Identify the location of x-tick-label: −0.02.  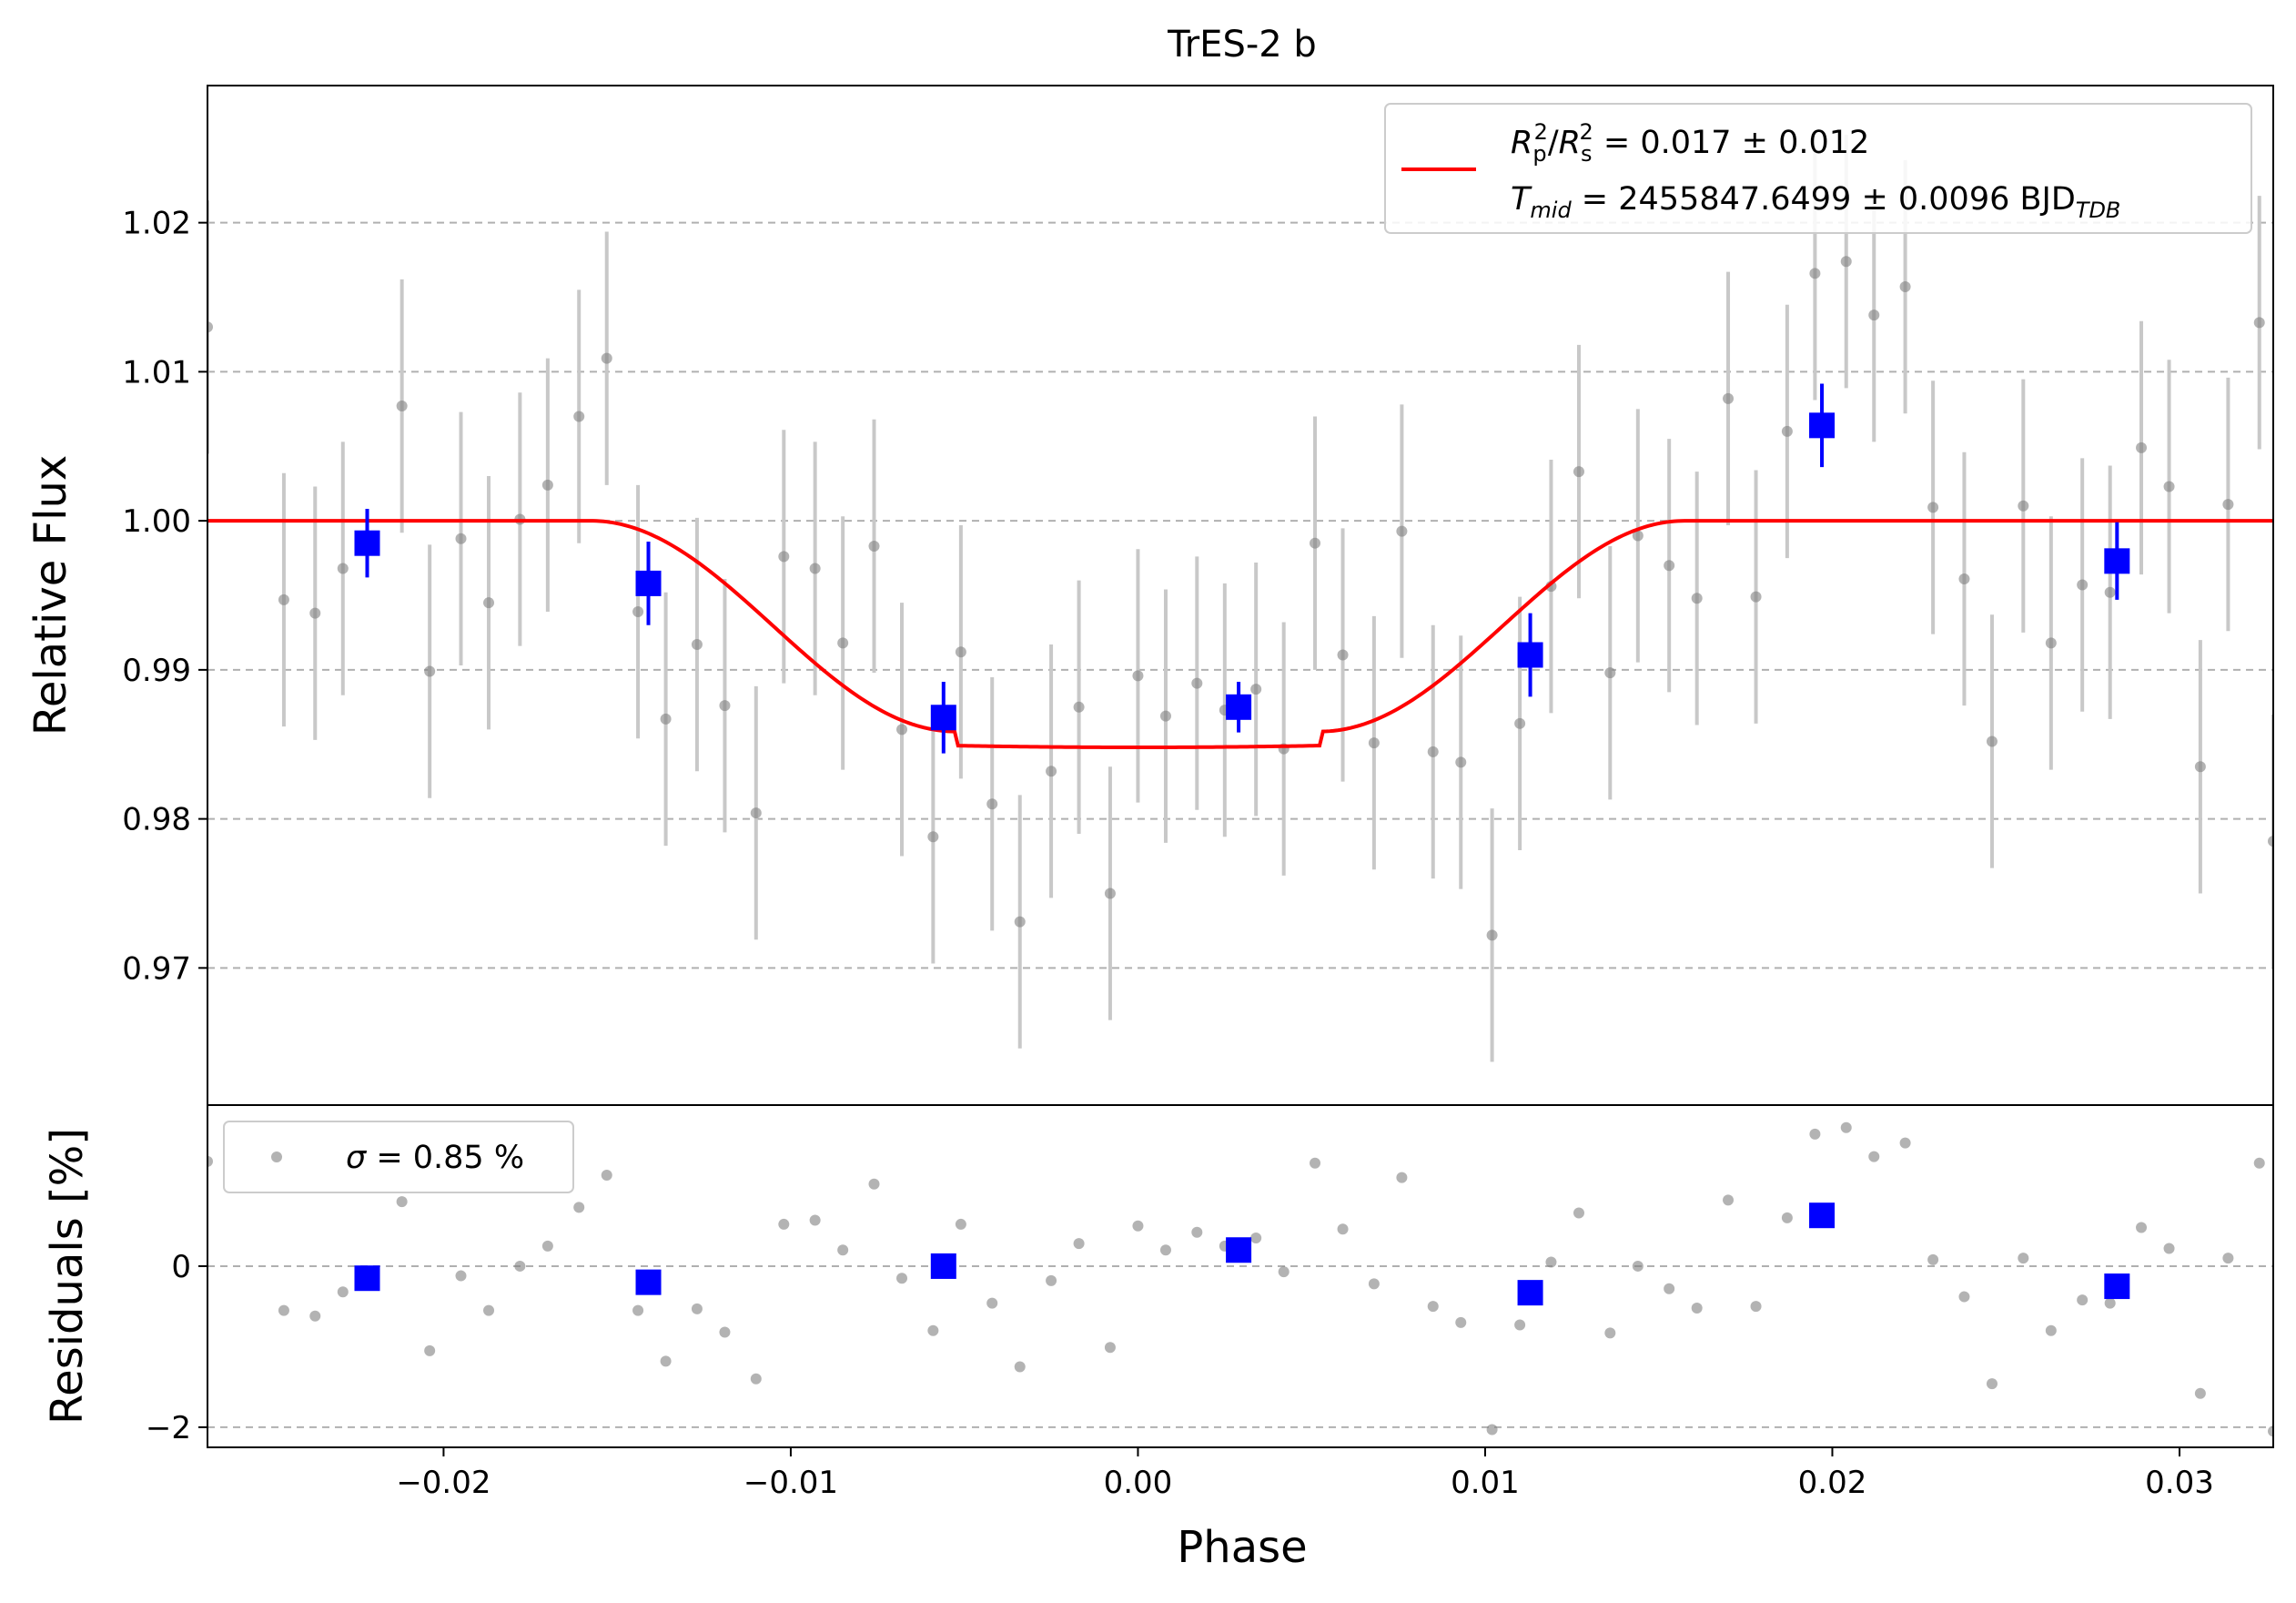
(443, 1483).